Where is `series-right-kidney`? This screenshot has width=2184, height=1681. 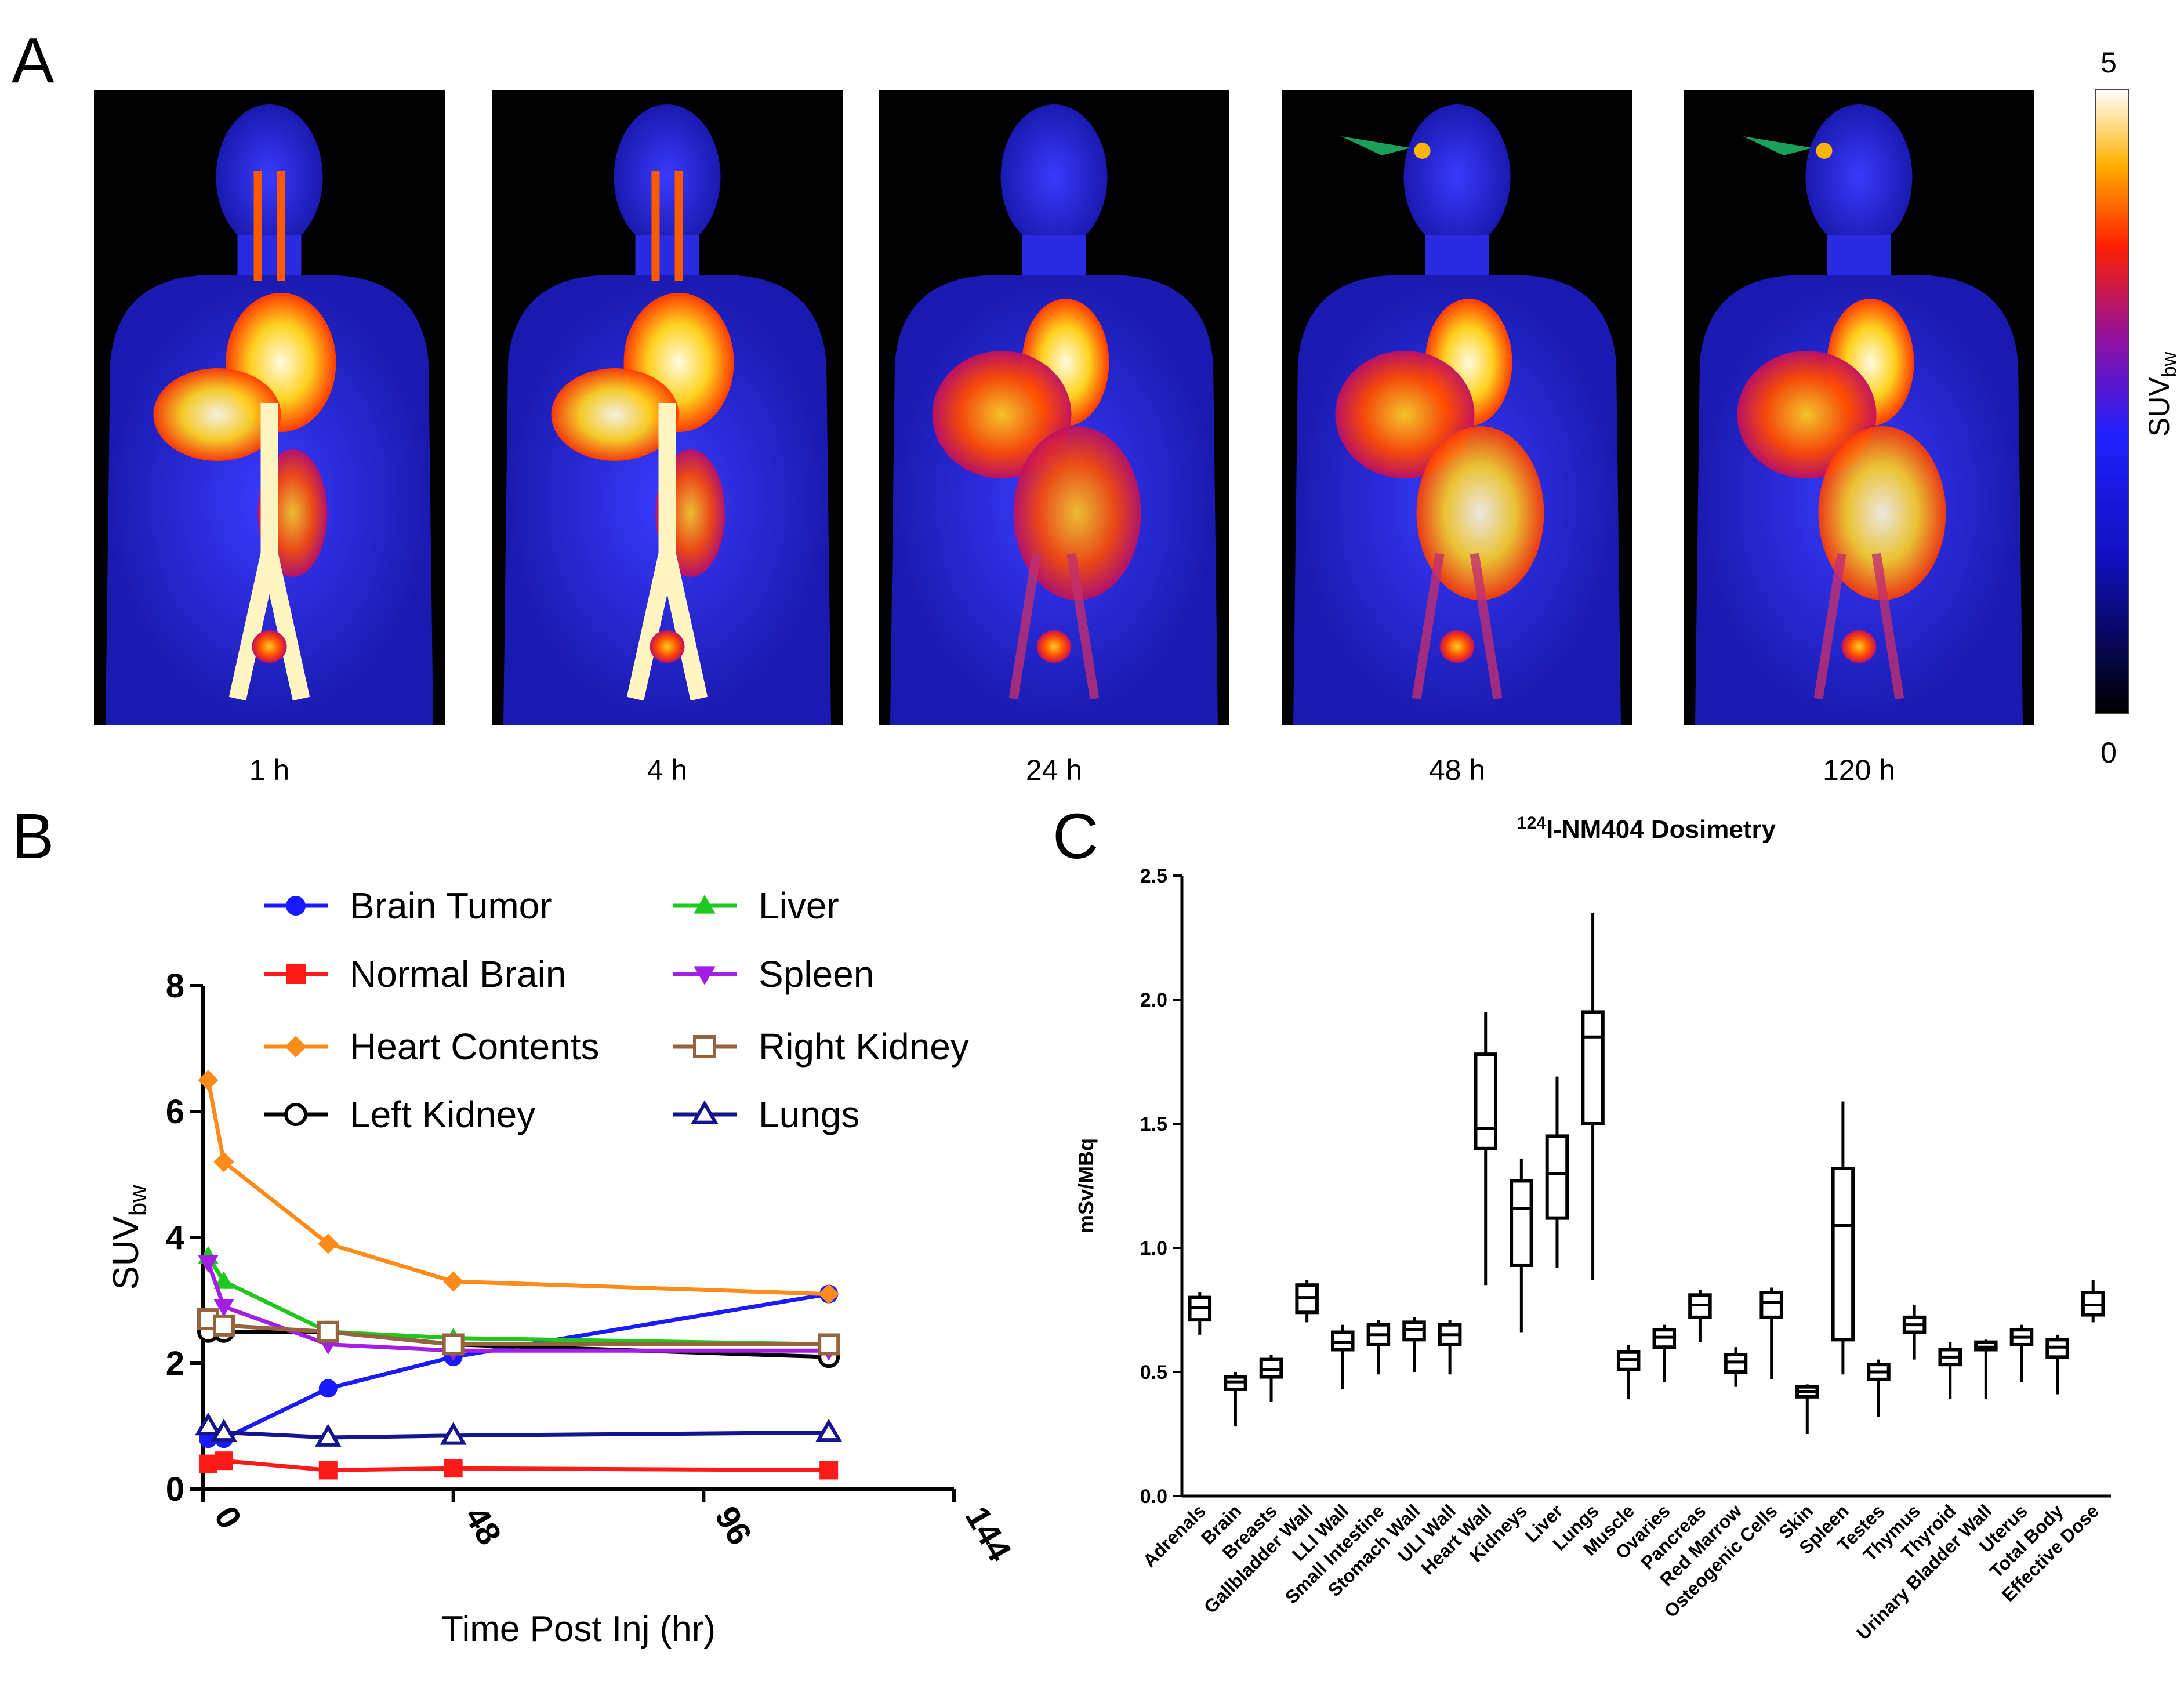
series-right-kidney is located at coordinates (518, 1332).